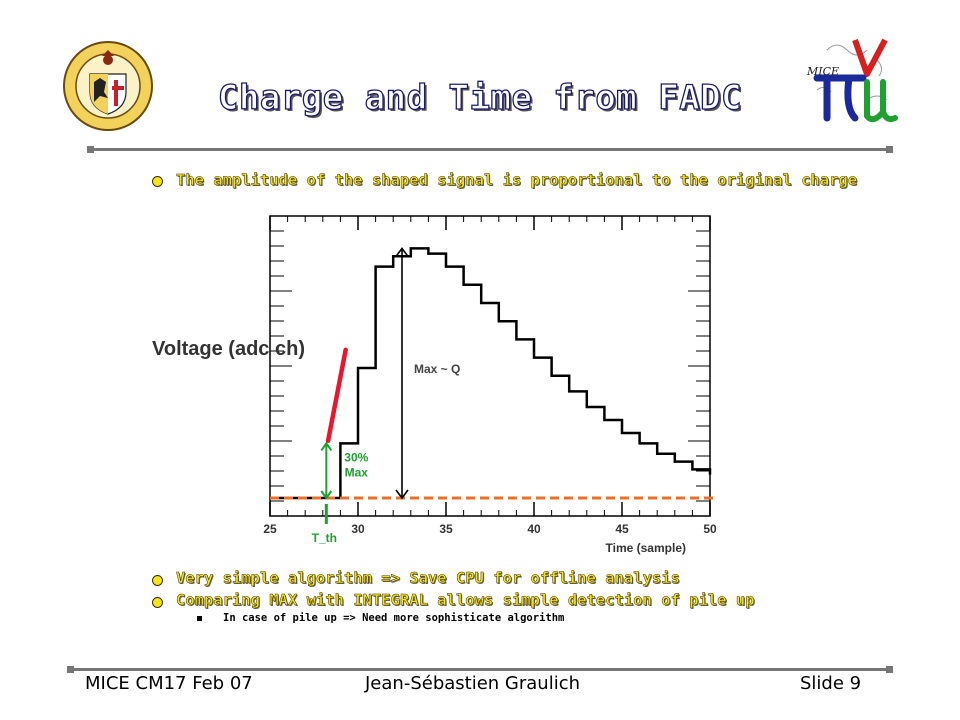 Image resolution: width=960 pixels, height=720 pixels. I want to click on threshold-arrowhead-top, so click(326, 446).